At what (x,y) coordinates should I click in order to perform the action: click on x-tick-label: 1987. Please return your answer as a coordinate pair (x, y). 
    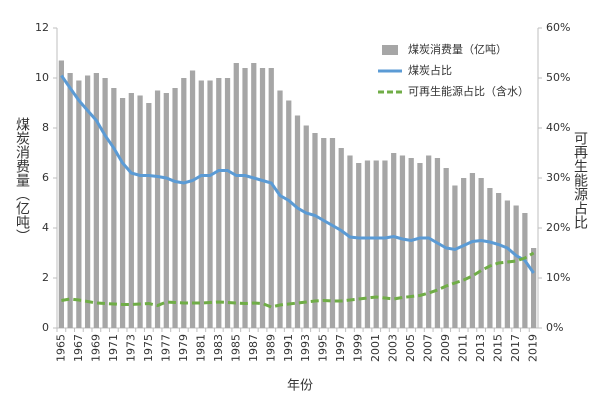
    Looking at the image, I should click on (253, 348).